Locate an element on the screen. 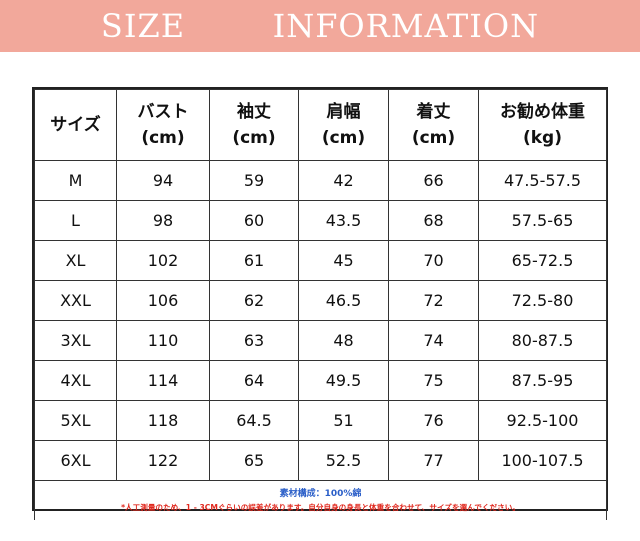 This screenshot has width=640, height=541. header-bust: バスト (cm) is located at coordinates (163, 125).